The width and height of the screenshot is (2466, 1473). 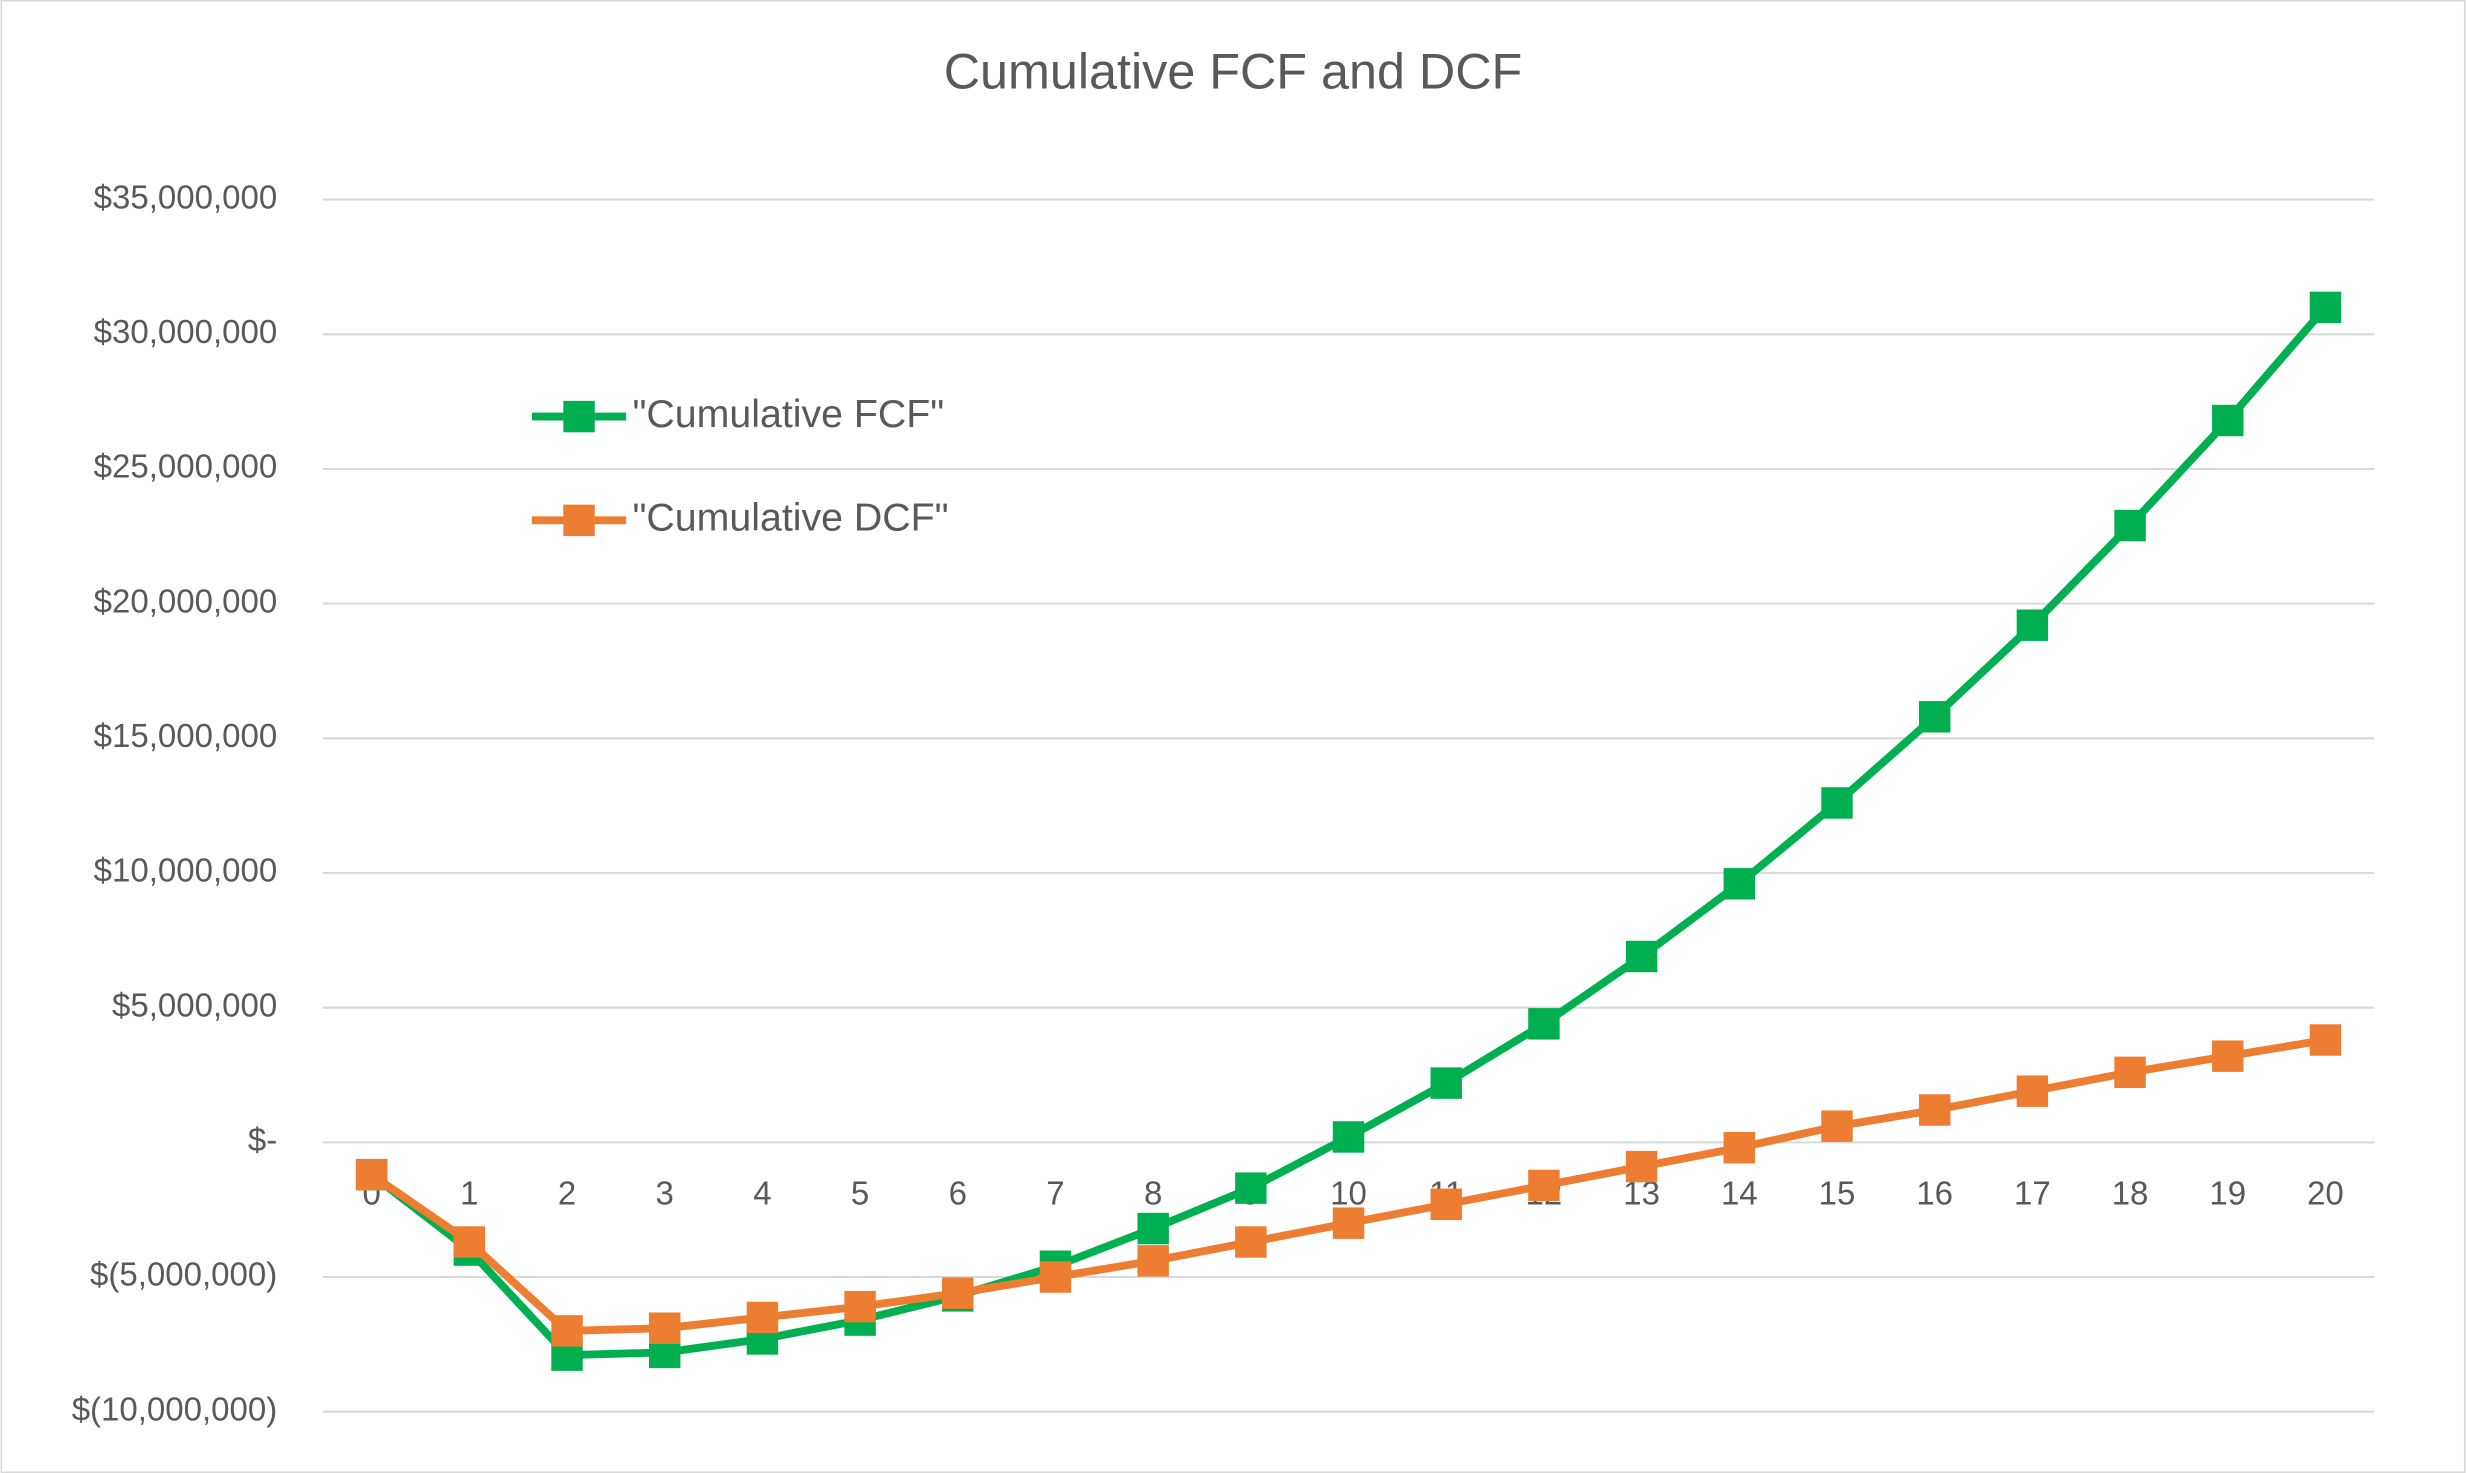 I want to click on x-tick-label: 20, so click(x=2325, y=1193).